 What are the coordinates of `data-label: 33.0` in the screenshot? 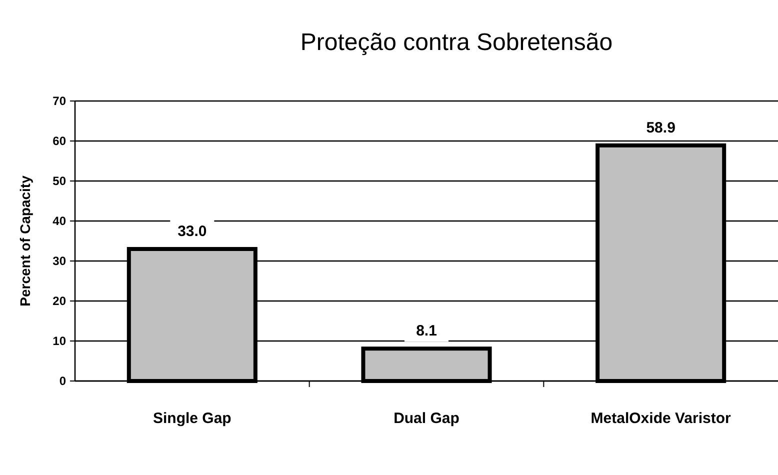 It's located at (192, 231).